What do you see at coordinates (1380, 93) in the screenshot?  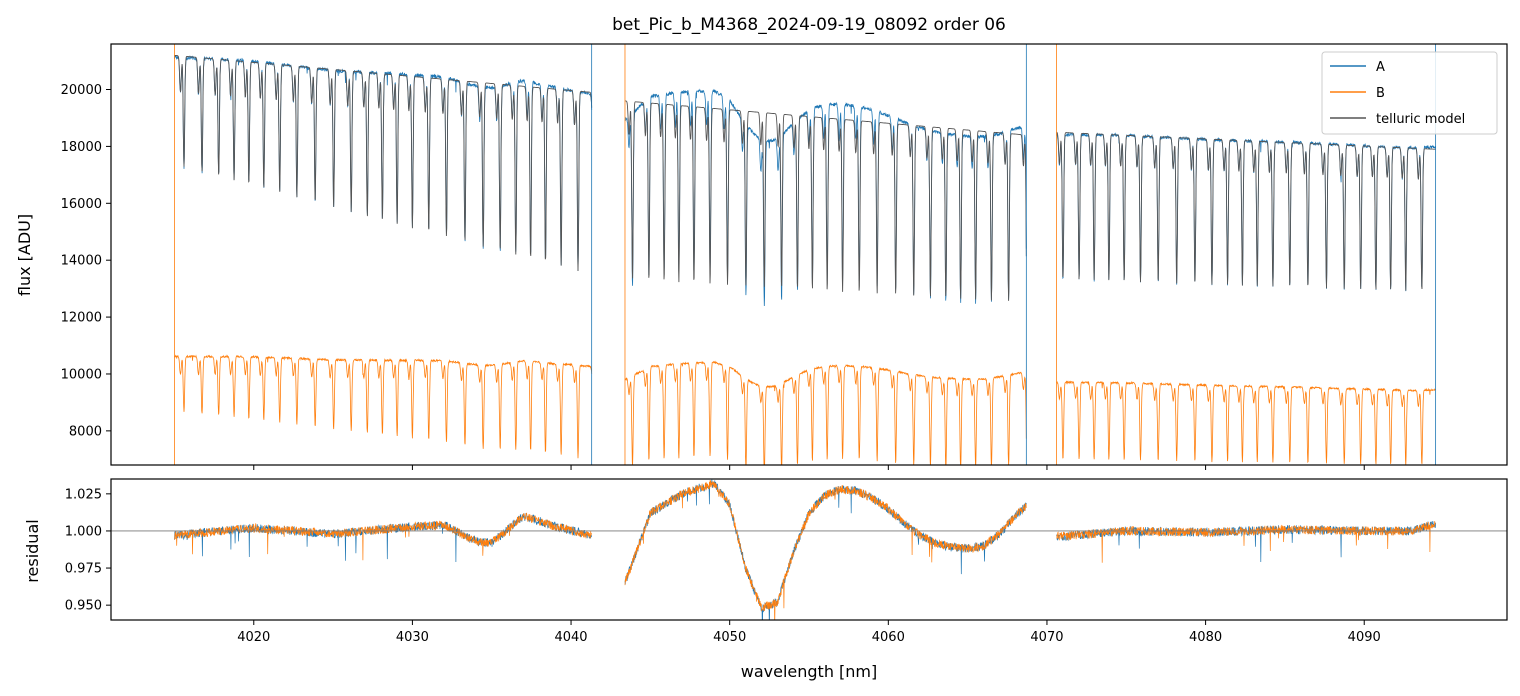 I see `legend-label-B: B` at bounding box center [1380, 93].